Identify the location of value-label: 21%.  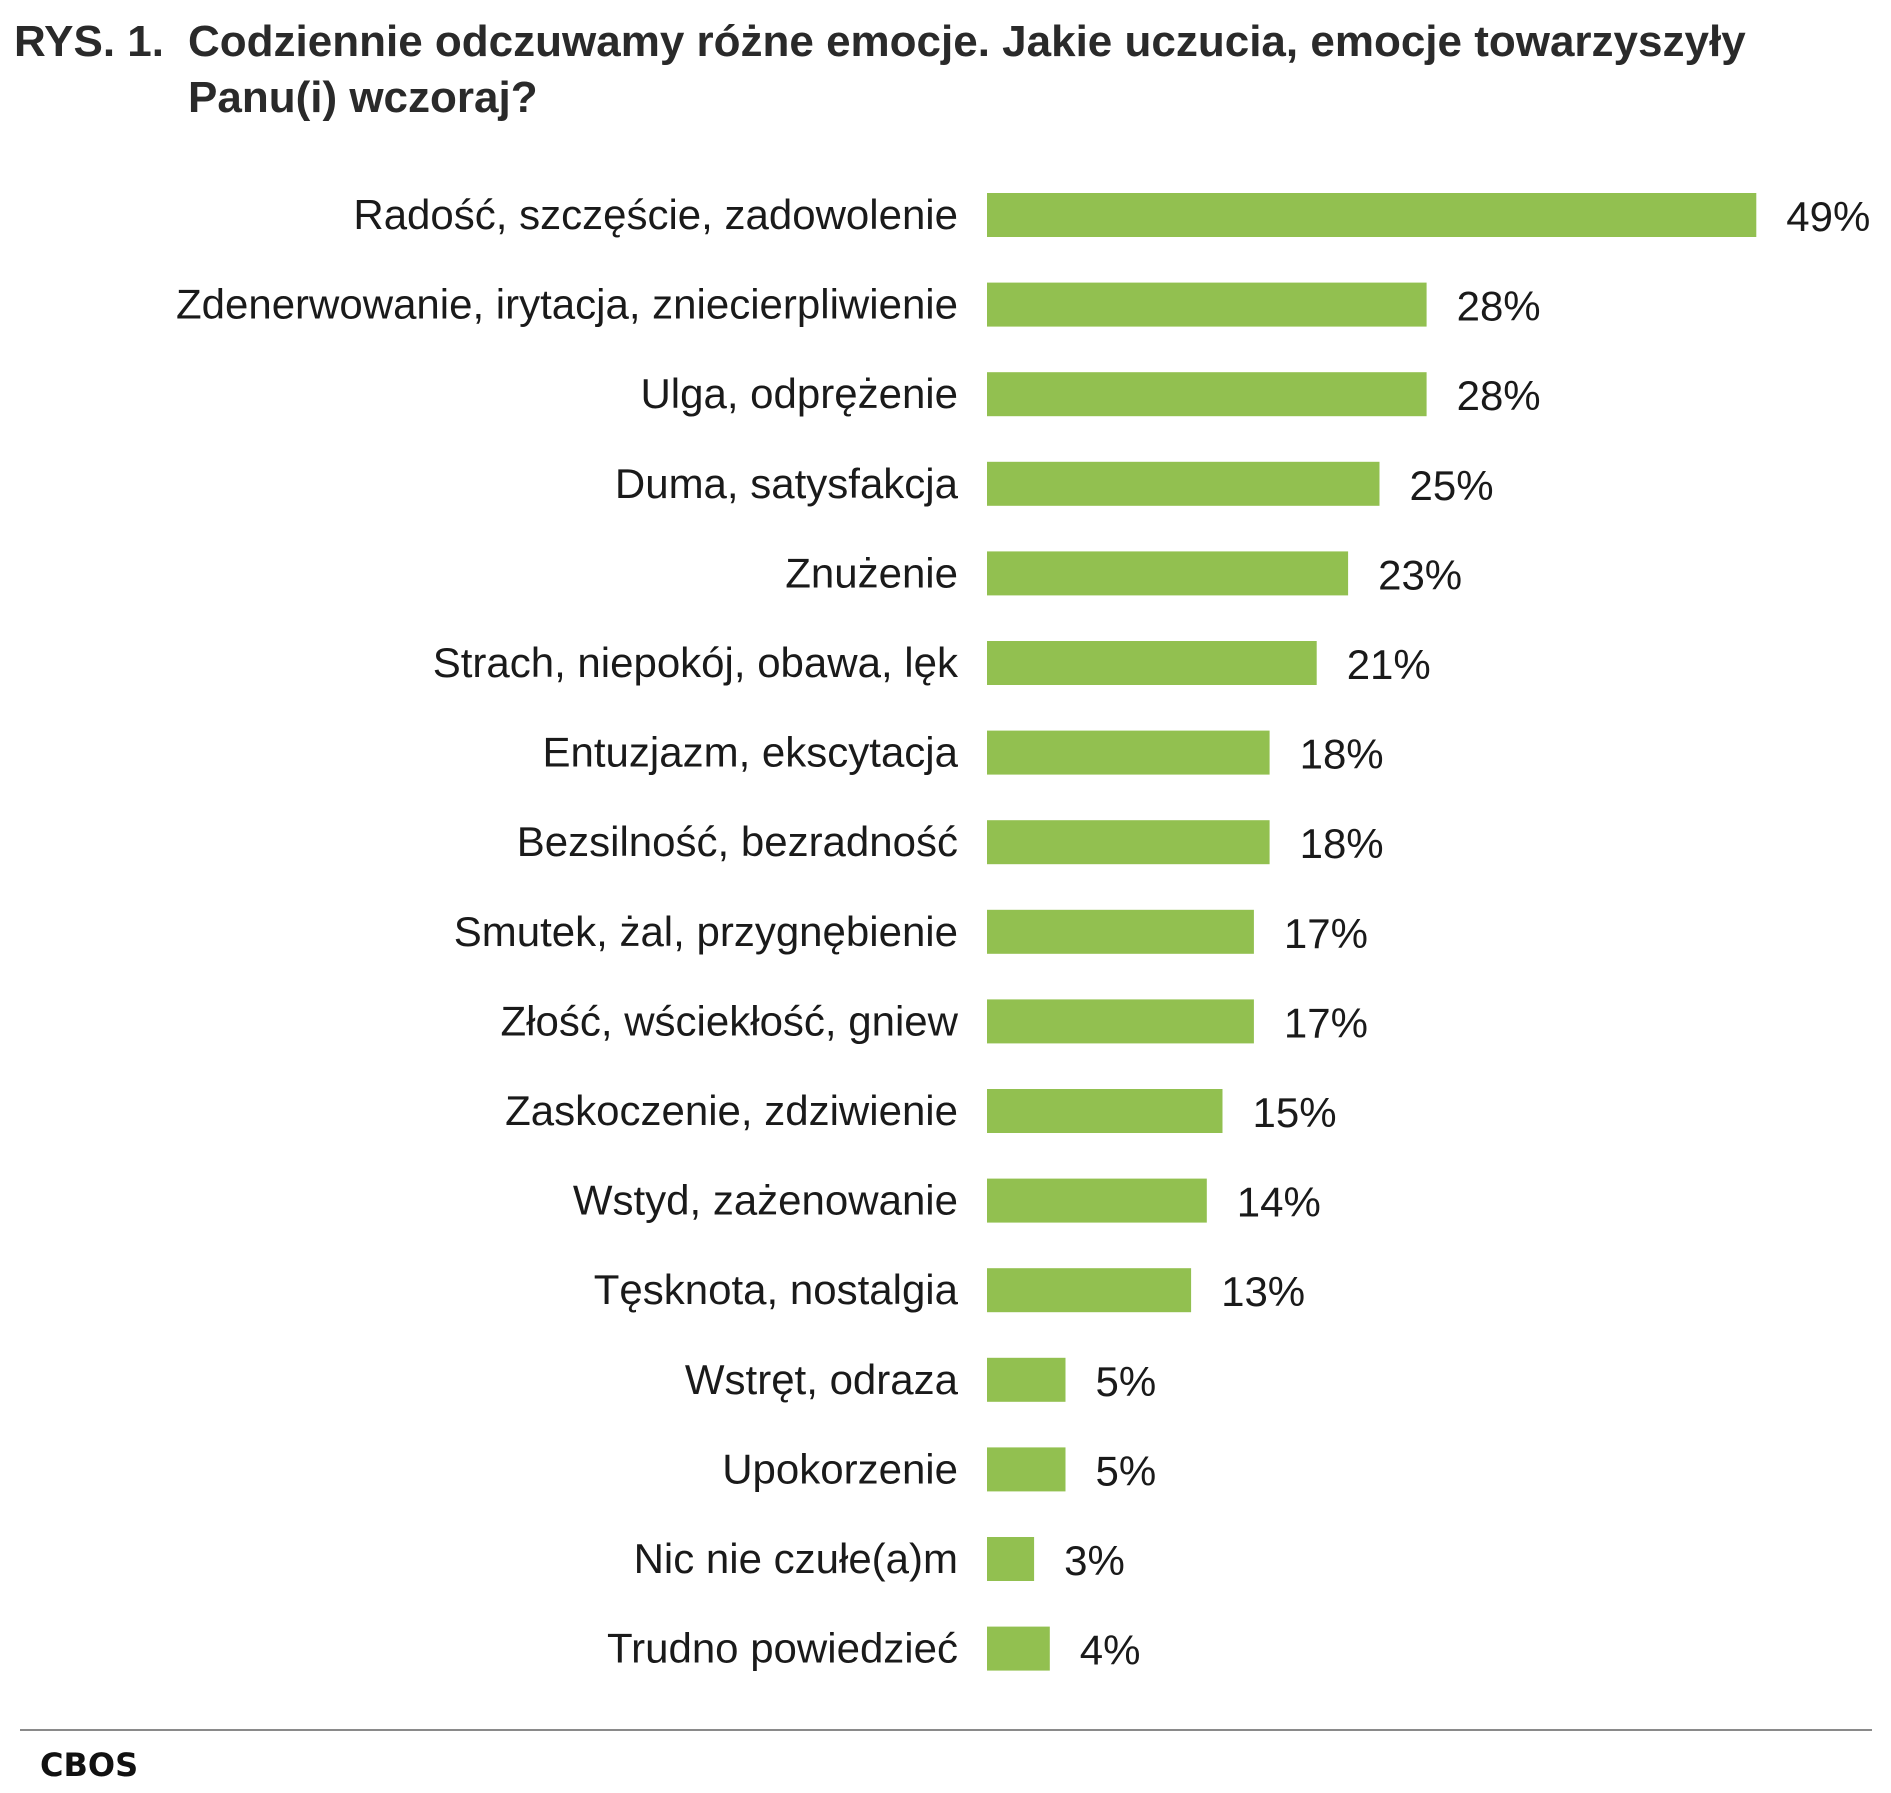
(1389, 664).